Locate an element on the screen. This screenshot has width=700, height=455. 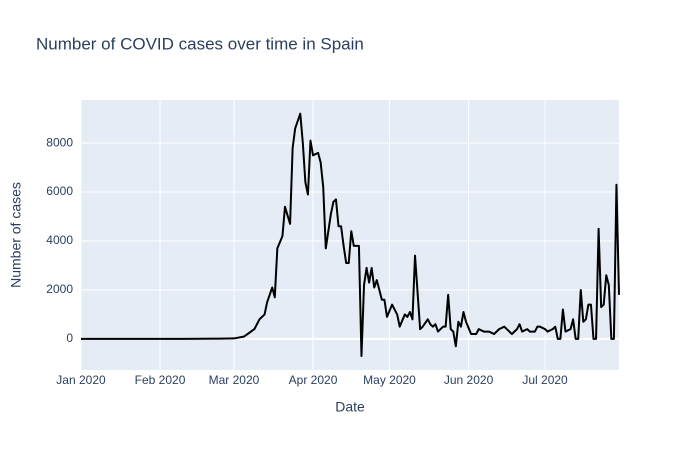
x-tick-label: Feb 2020 is located at coordinates (160, 380).